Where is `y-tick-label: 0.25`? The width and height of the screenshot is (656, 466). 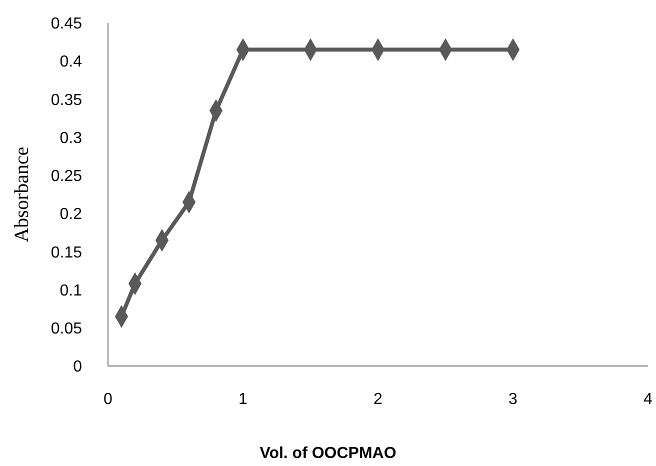
y-tick-label: 0.25 is located at coordinates (66, 177).